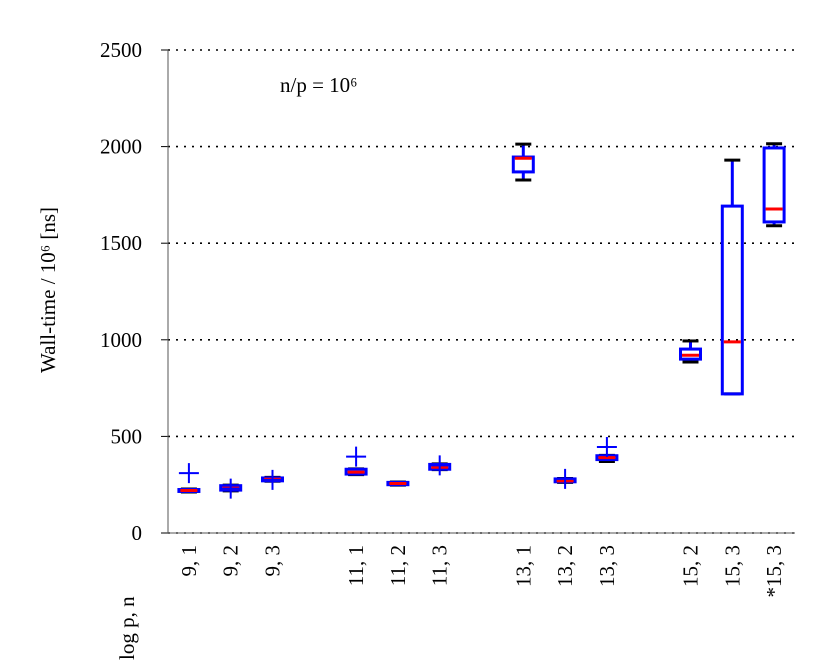 The height and width of the screenshot is (665, 831). I want to click on x-tick-label: 13, 3, so click(607, 566).